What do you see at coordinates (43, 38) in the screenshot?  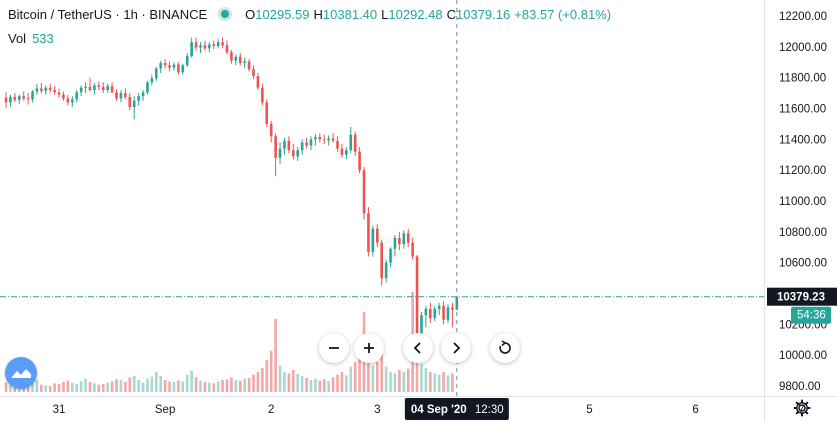 I see `volume-value: 533` at bounding box center [43, 38].